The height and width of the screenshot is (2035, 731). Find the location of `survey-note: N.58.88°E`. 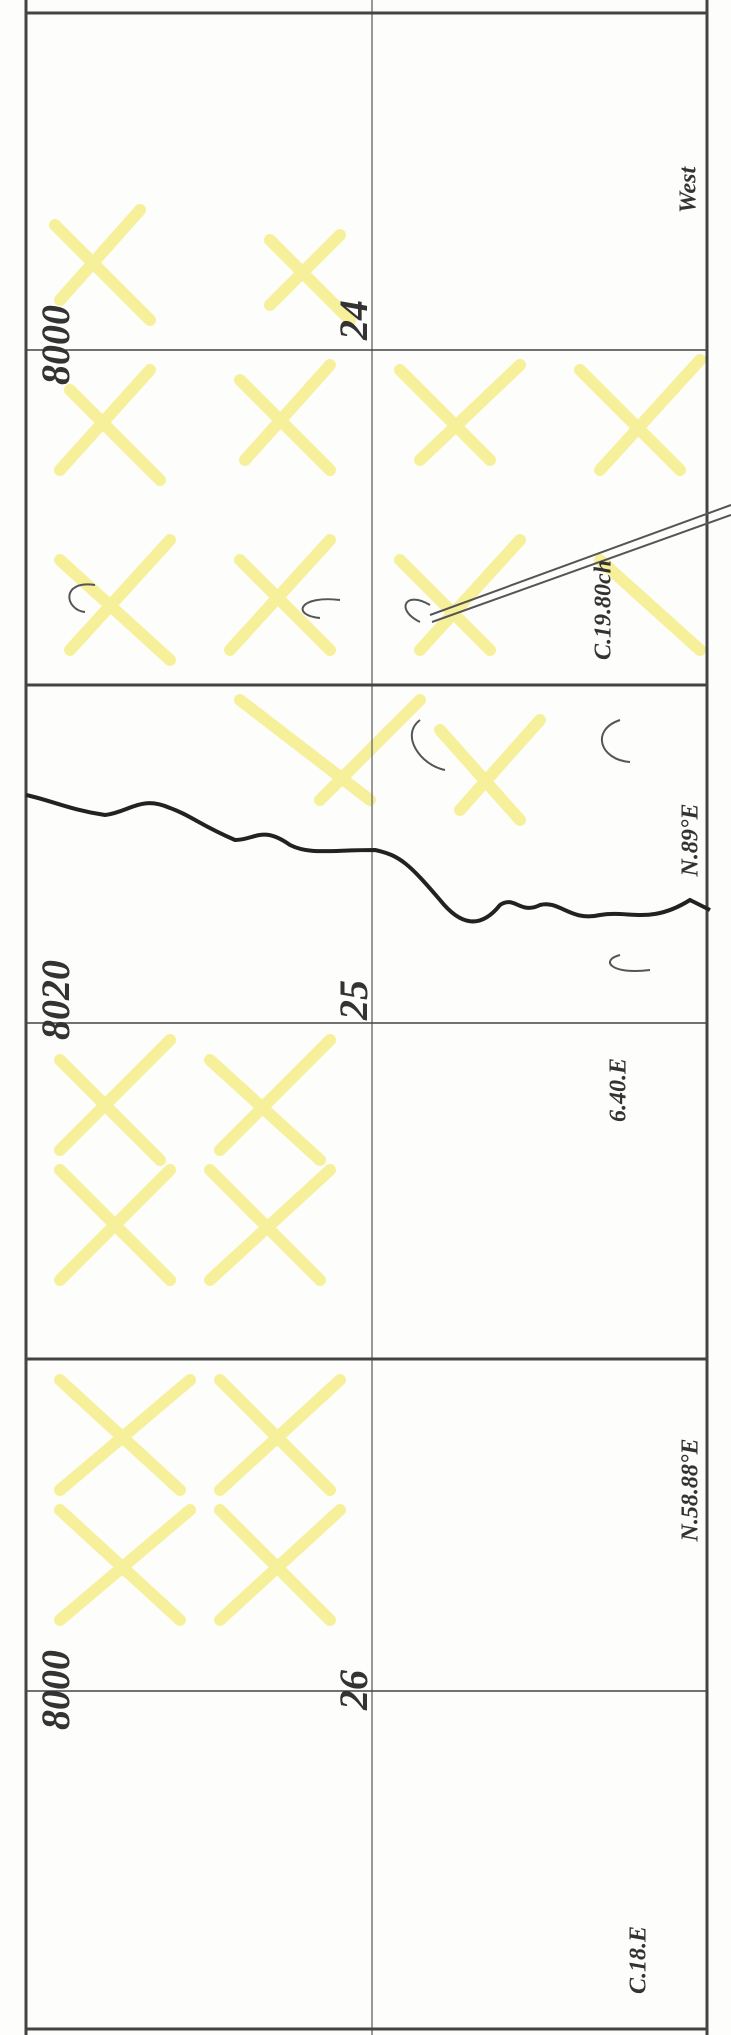

survey-note: N.58.88°E is located at coordinates (691, 1491).